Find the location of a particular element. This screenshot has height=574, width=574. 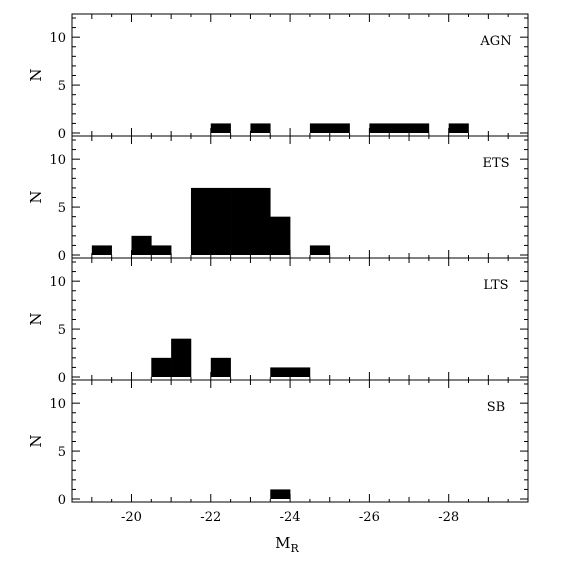

panel-label: LTS is located at coordinates (495, 285).